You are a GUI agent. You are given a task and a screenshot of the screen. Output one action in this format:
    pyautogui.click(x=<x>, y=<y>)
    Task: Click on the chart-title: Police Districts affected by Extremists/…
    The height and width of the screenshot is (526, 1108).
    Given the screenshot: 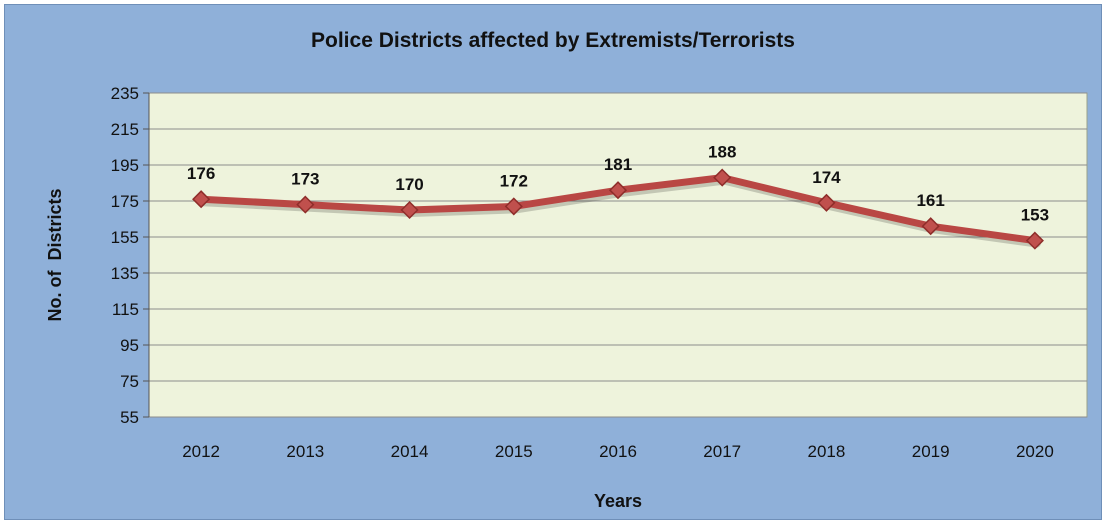 What is the action you would take?
    pyautogui.click(x=553, y=40)
    